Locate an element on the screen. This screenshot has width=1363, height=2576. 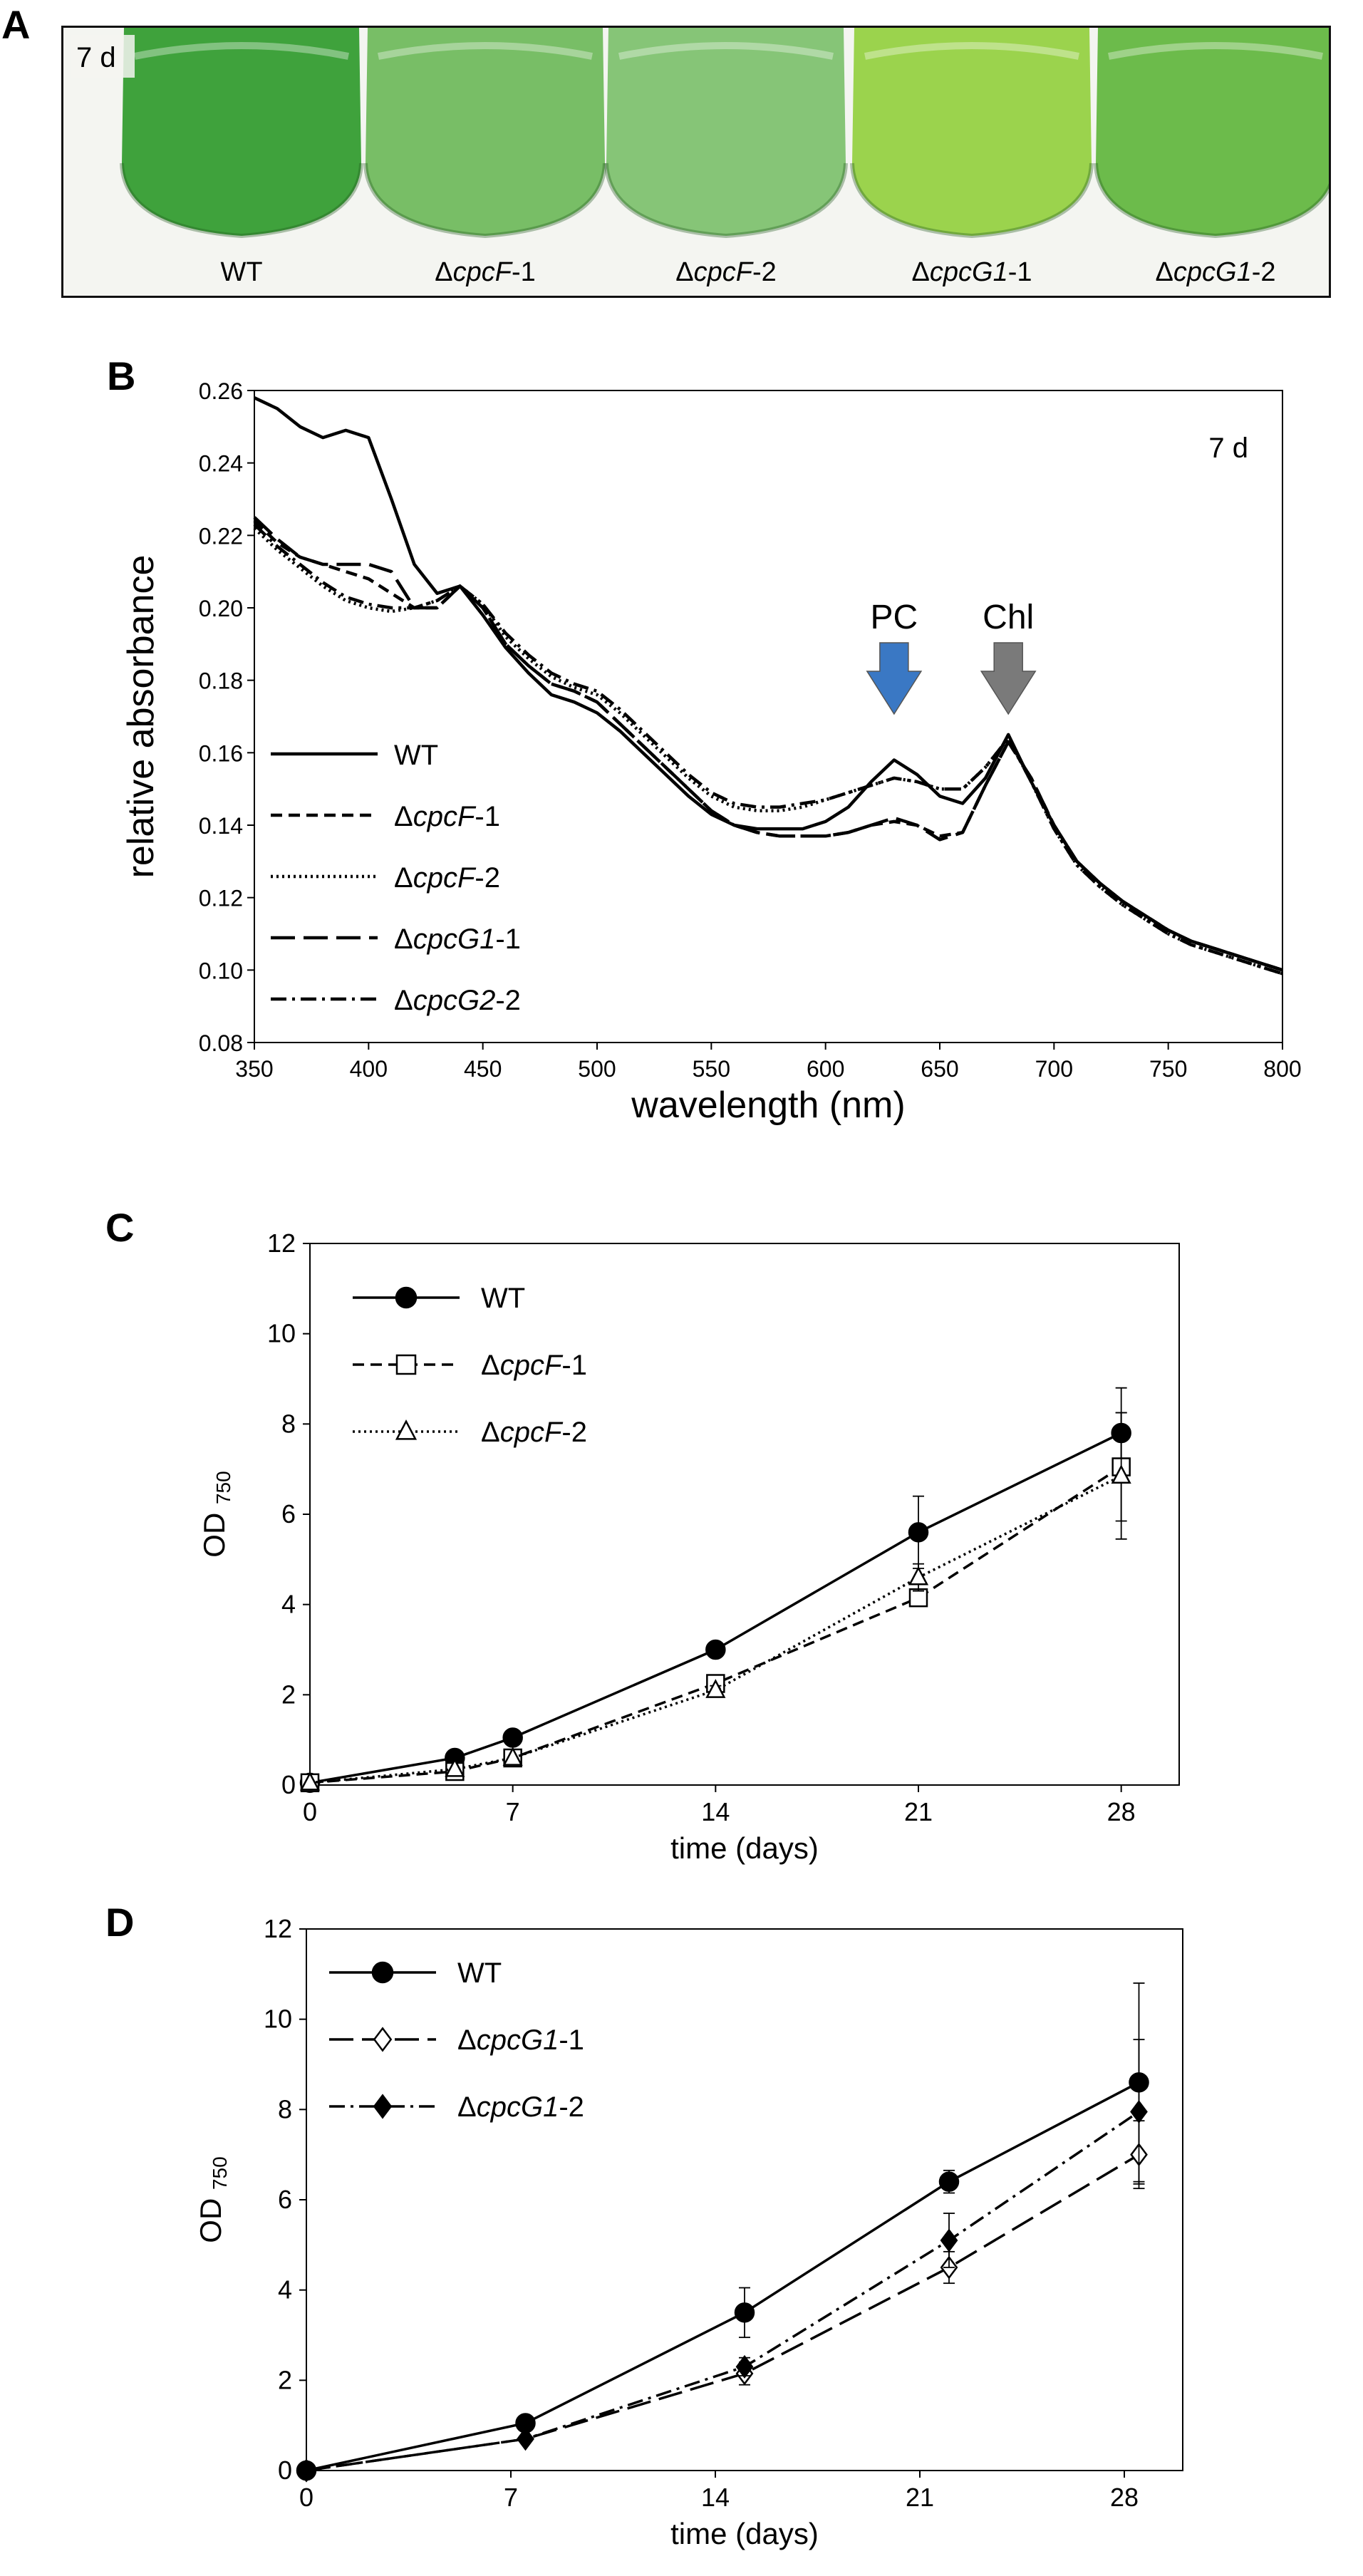
flask-label: ΔcpcF-1 is located at coordinates (485, 272).